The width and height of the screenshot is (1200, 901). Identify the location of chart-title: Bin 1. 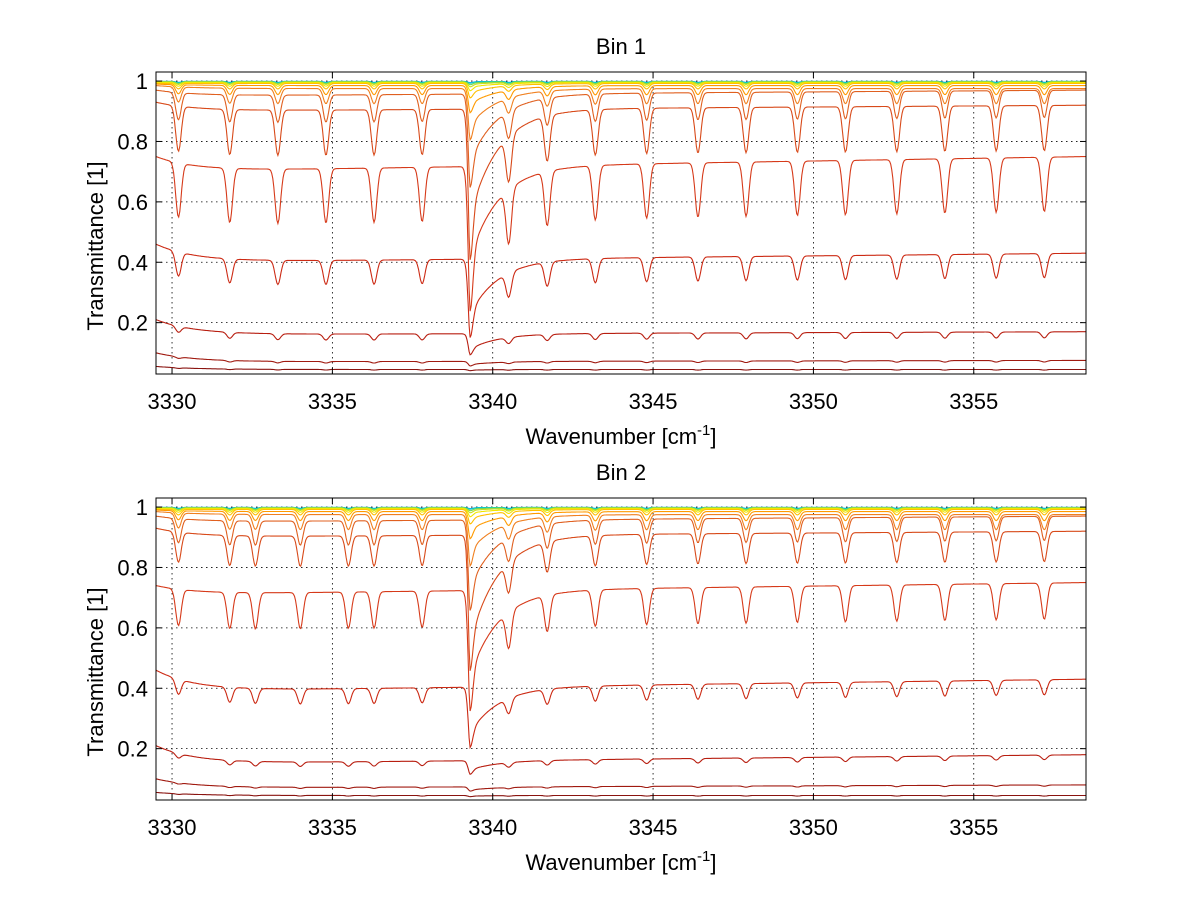
(621, 46).